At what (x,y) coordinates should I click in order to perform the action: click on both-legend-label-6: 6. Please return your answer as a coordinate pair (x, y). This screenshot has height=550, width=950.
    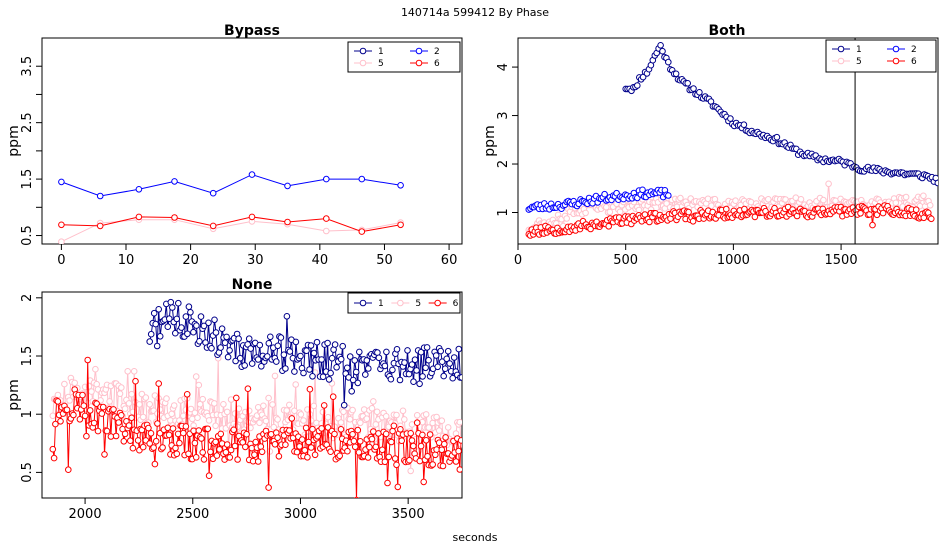
    Looking at the image, I should click on (914, 62).